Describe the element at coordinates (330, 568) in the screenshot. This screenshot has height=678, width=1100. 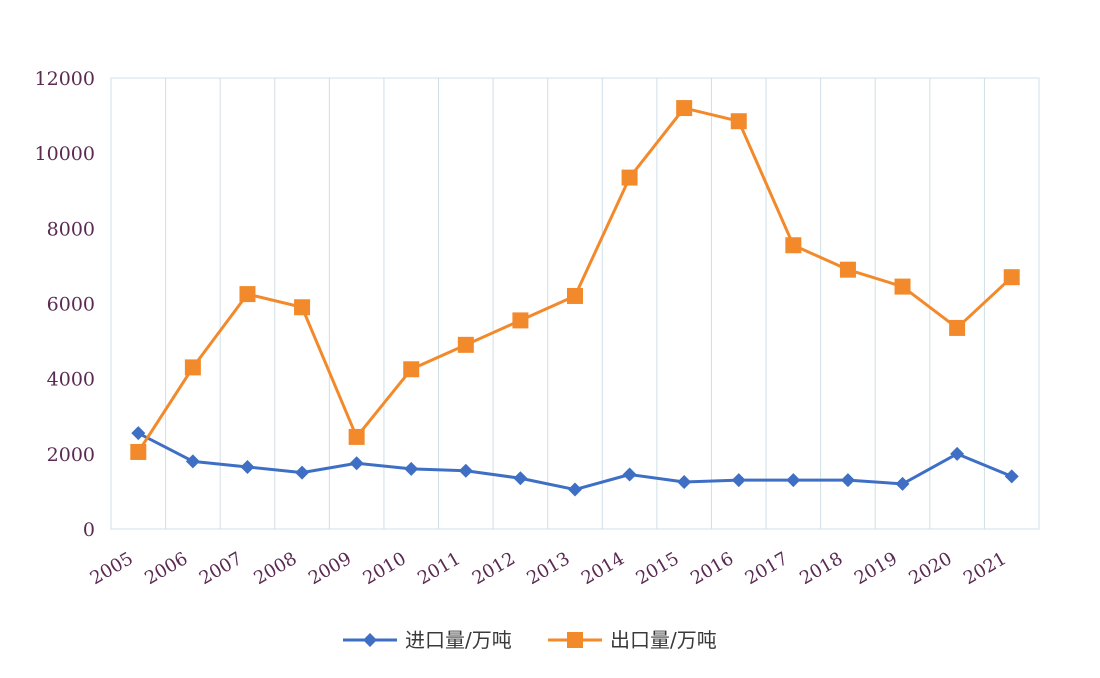
I see `x-tick-label: 2009` at that location.